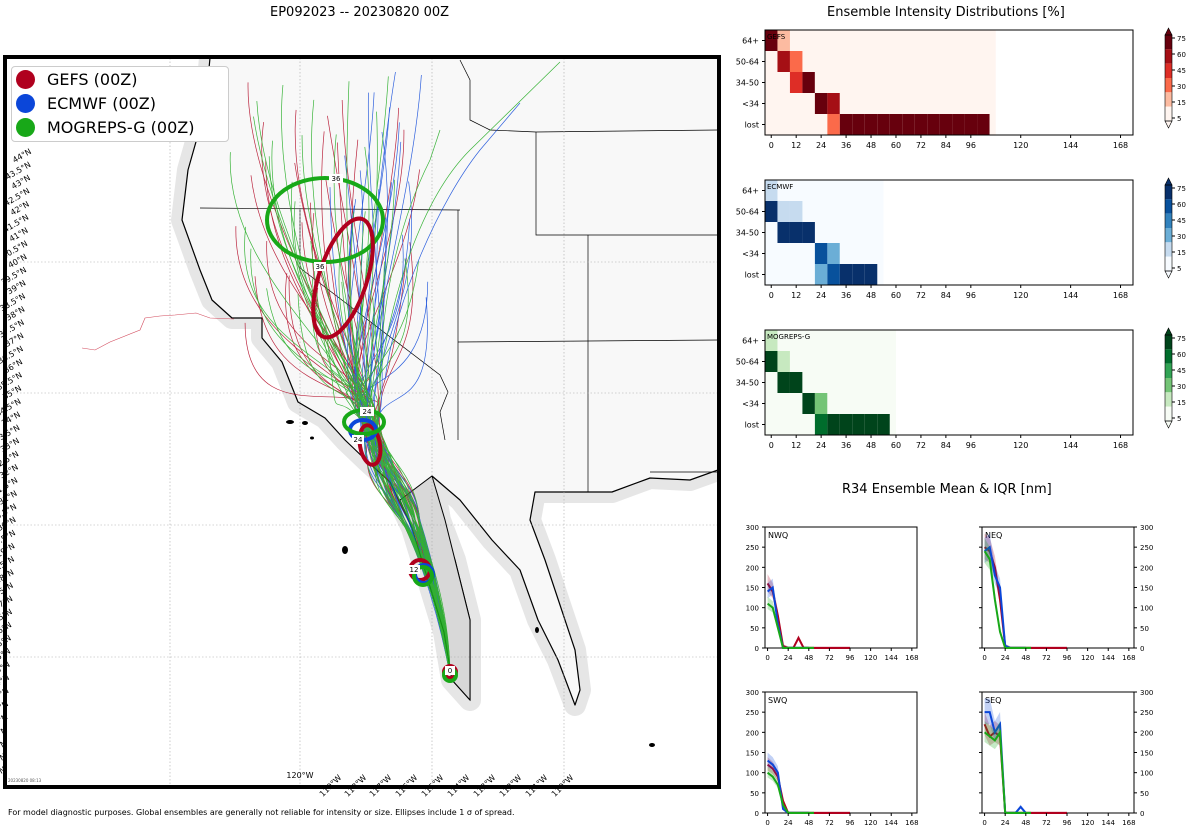 Image resolution: width=1200 pixels, height=840 pixels. Describe the element at coordinates (1058, 587) in the screenshot. I see `r34-frame` at that location.